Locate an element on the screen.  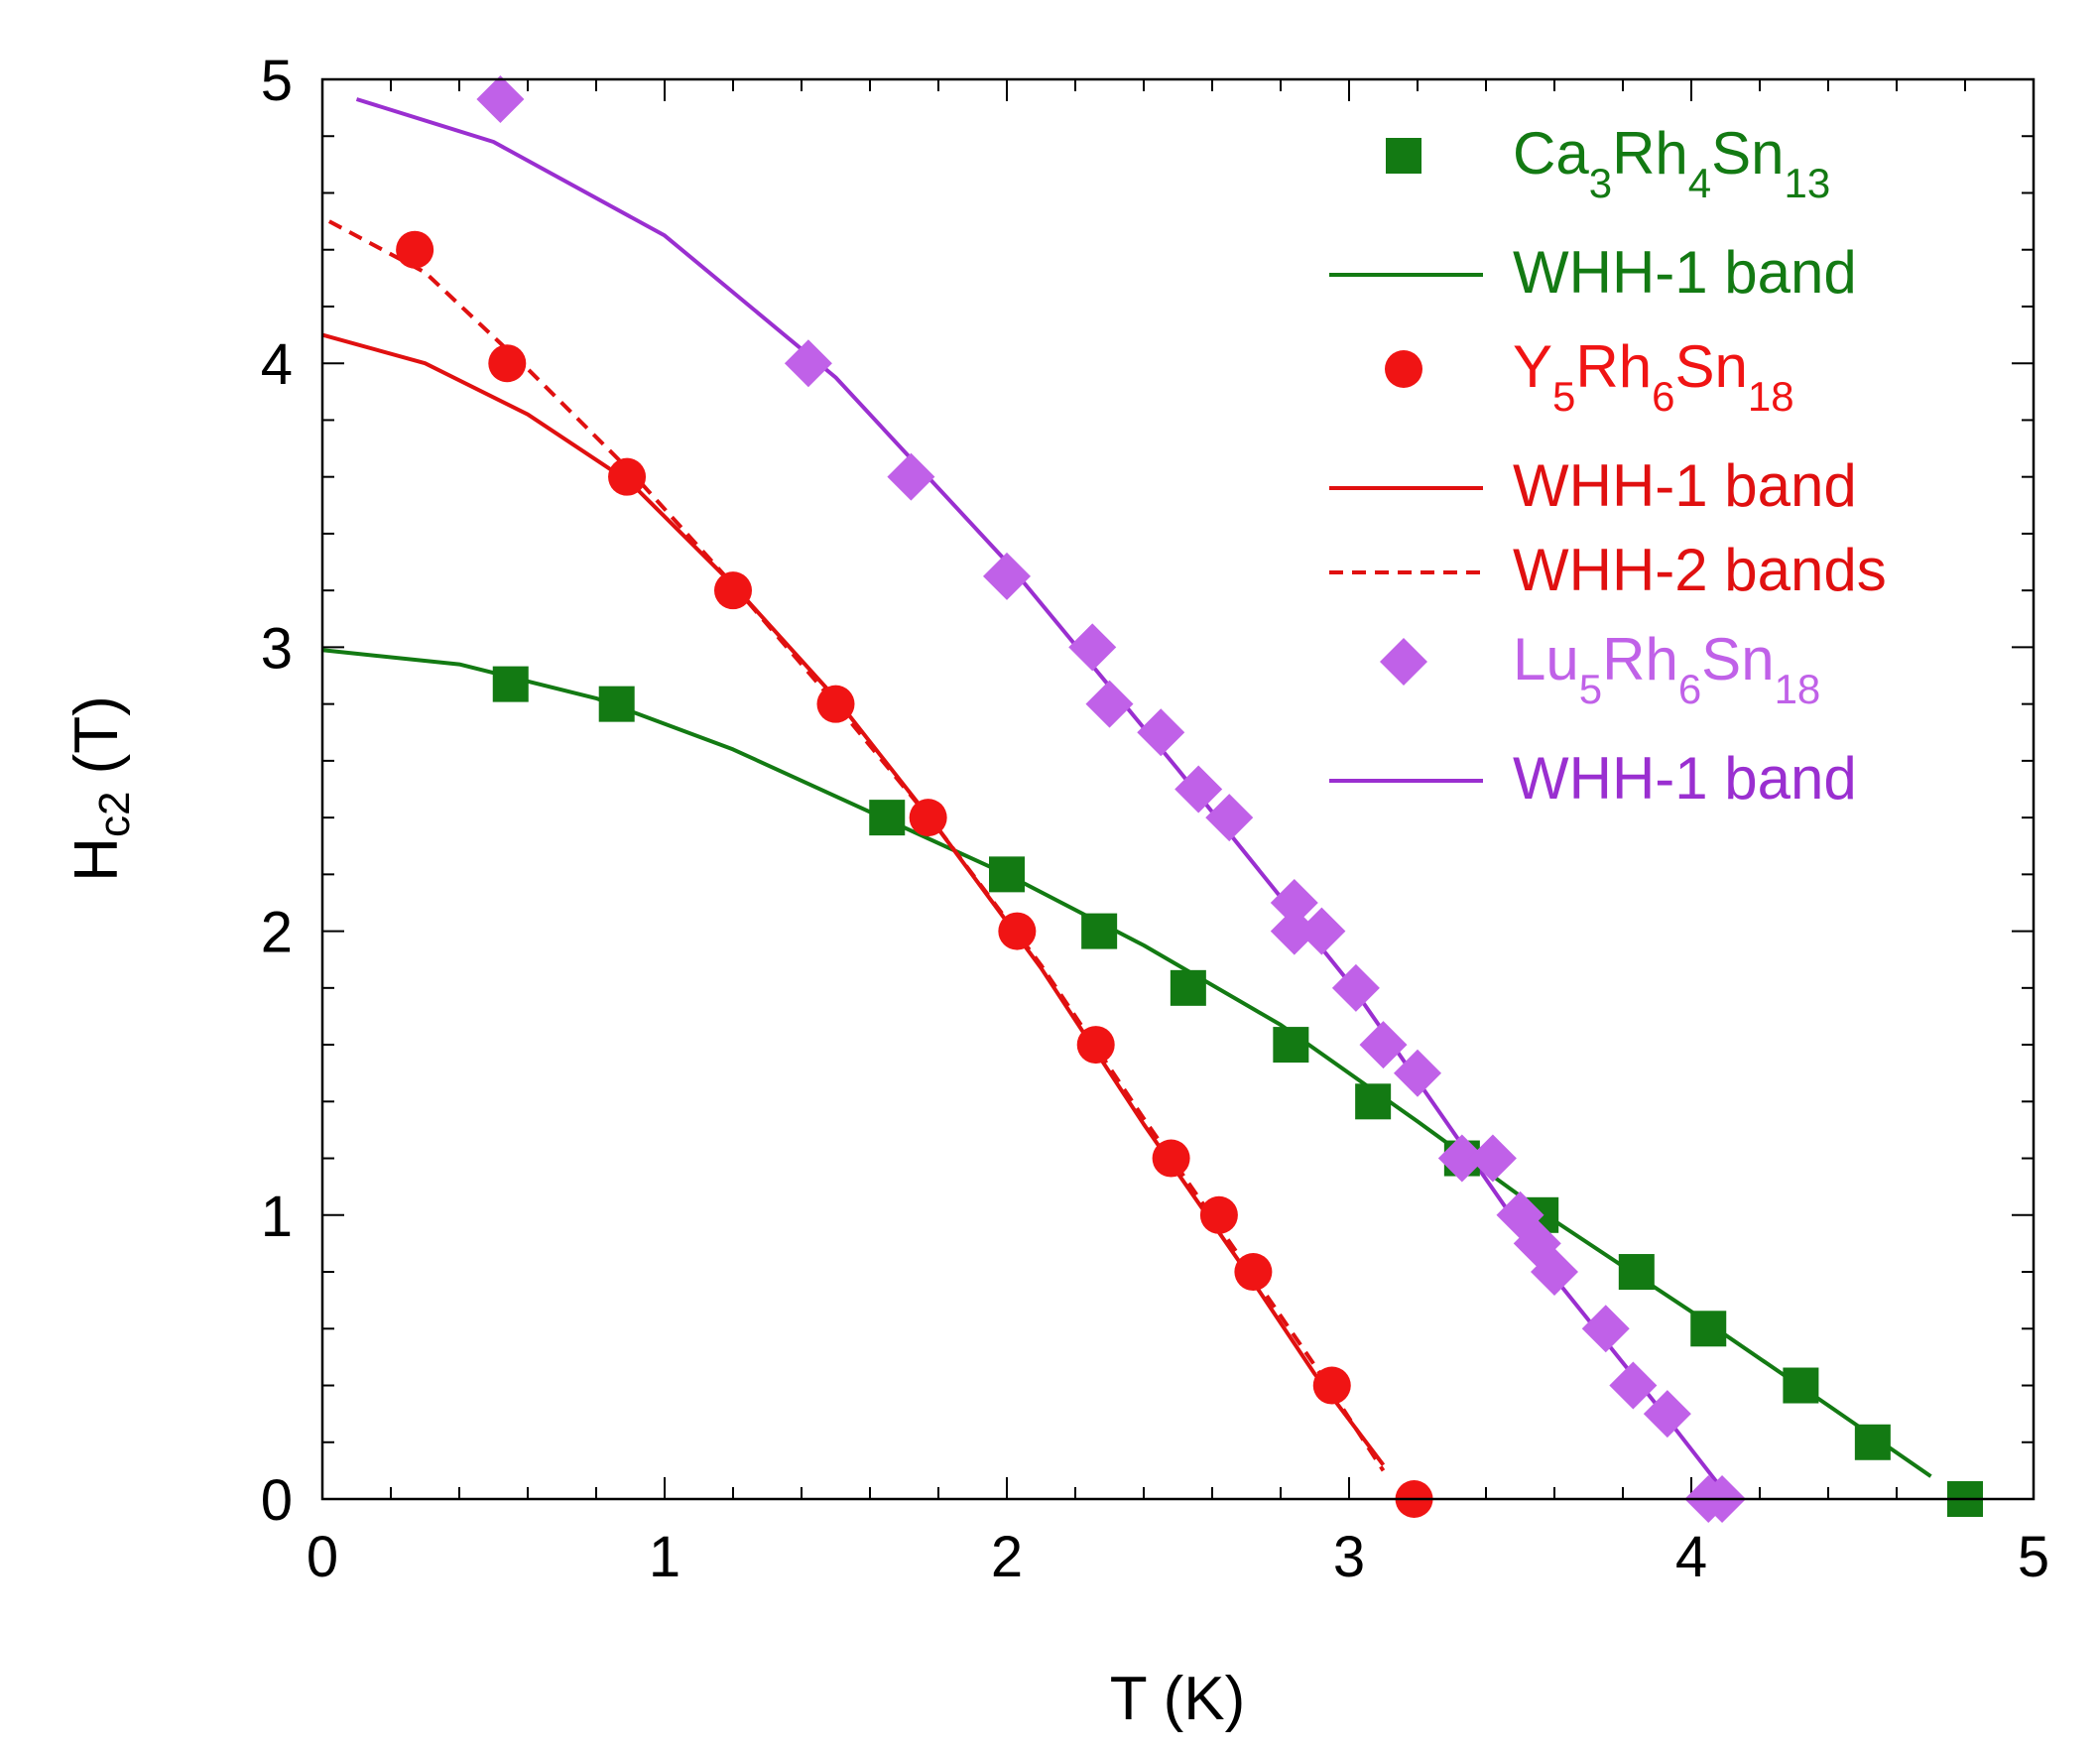
legend-label-subscript: 3 is located at coordinates (1600, 183).